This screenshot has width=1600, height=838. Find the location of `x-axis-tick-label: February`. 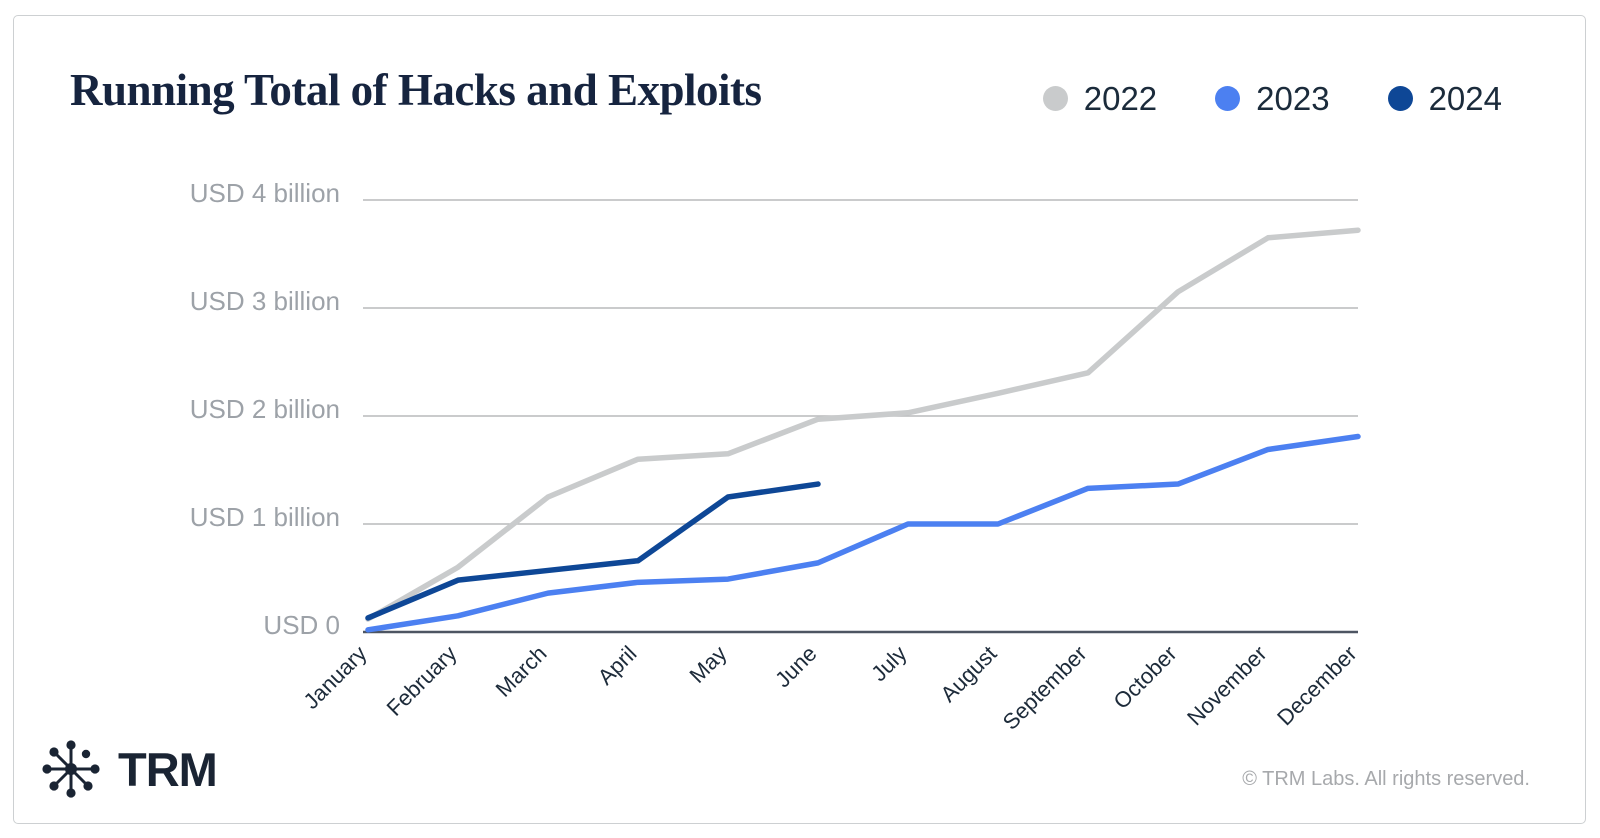

x-axis-tick-label: February is located at coordinates (422, 681).